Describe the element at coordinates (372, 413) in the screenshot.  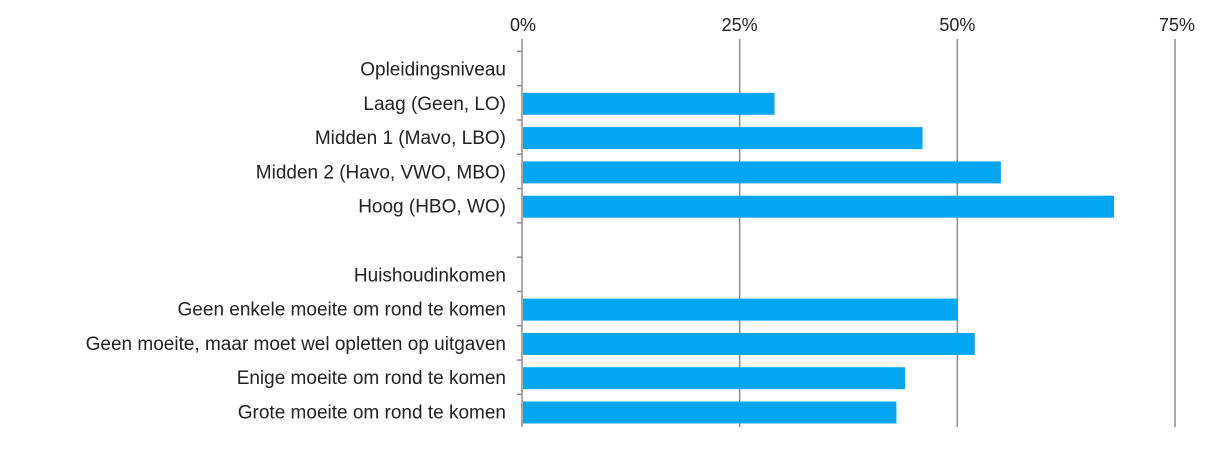
I see `category-label: Grote moeite om rond te komen` at that location.